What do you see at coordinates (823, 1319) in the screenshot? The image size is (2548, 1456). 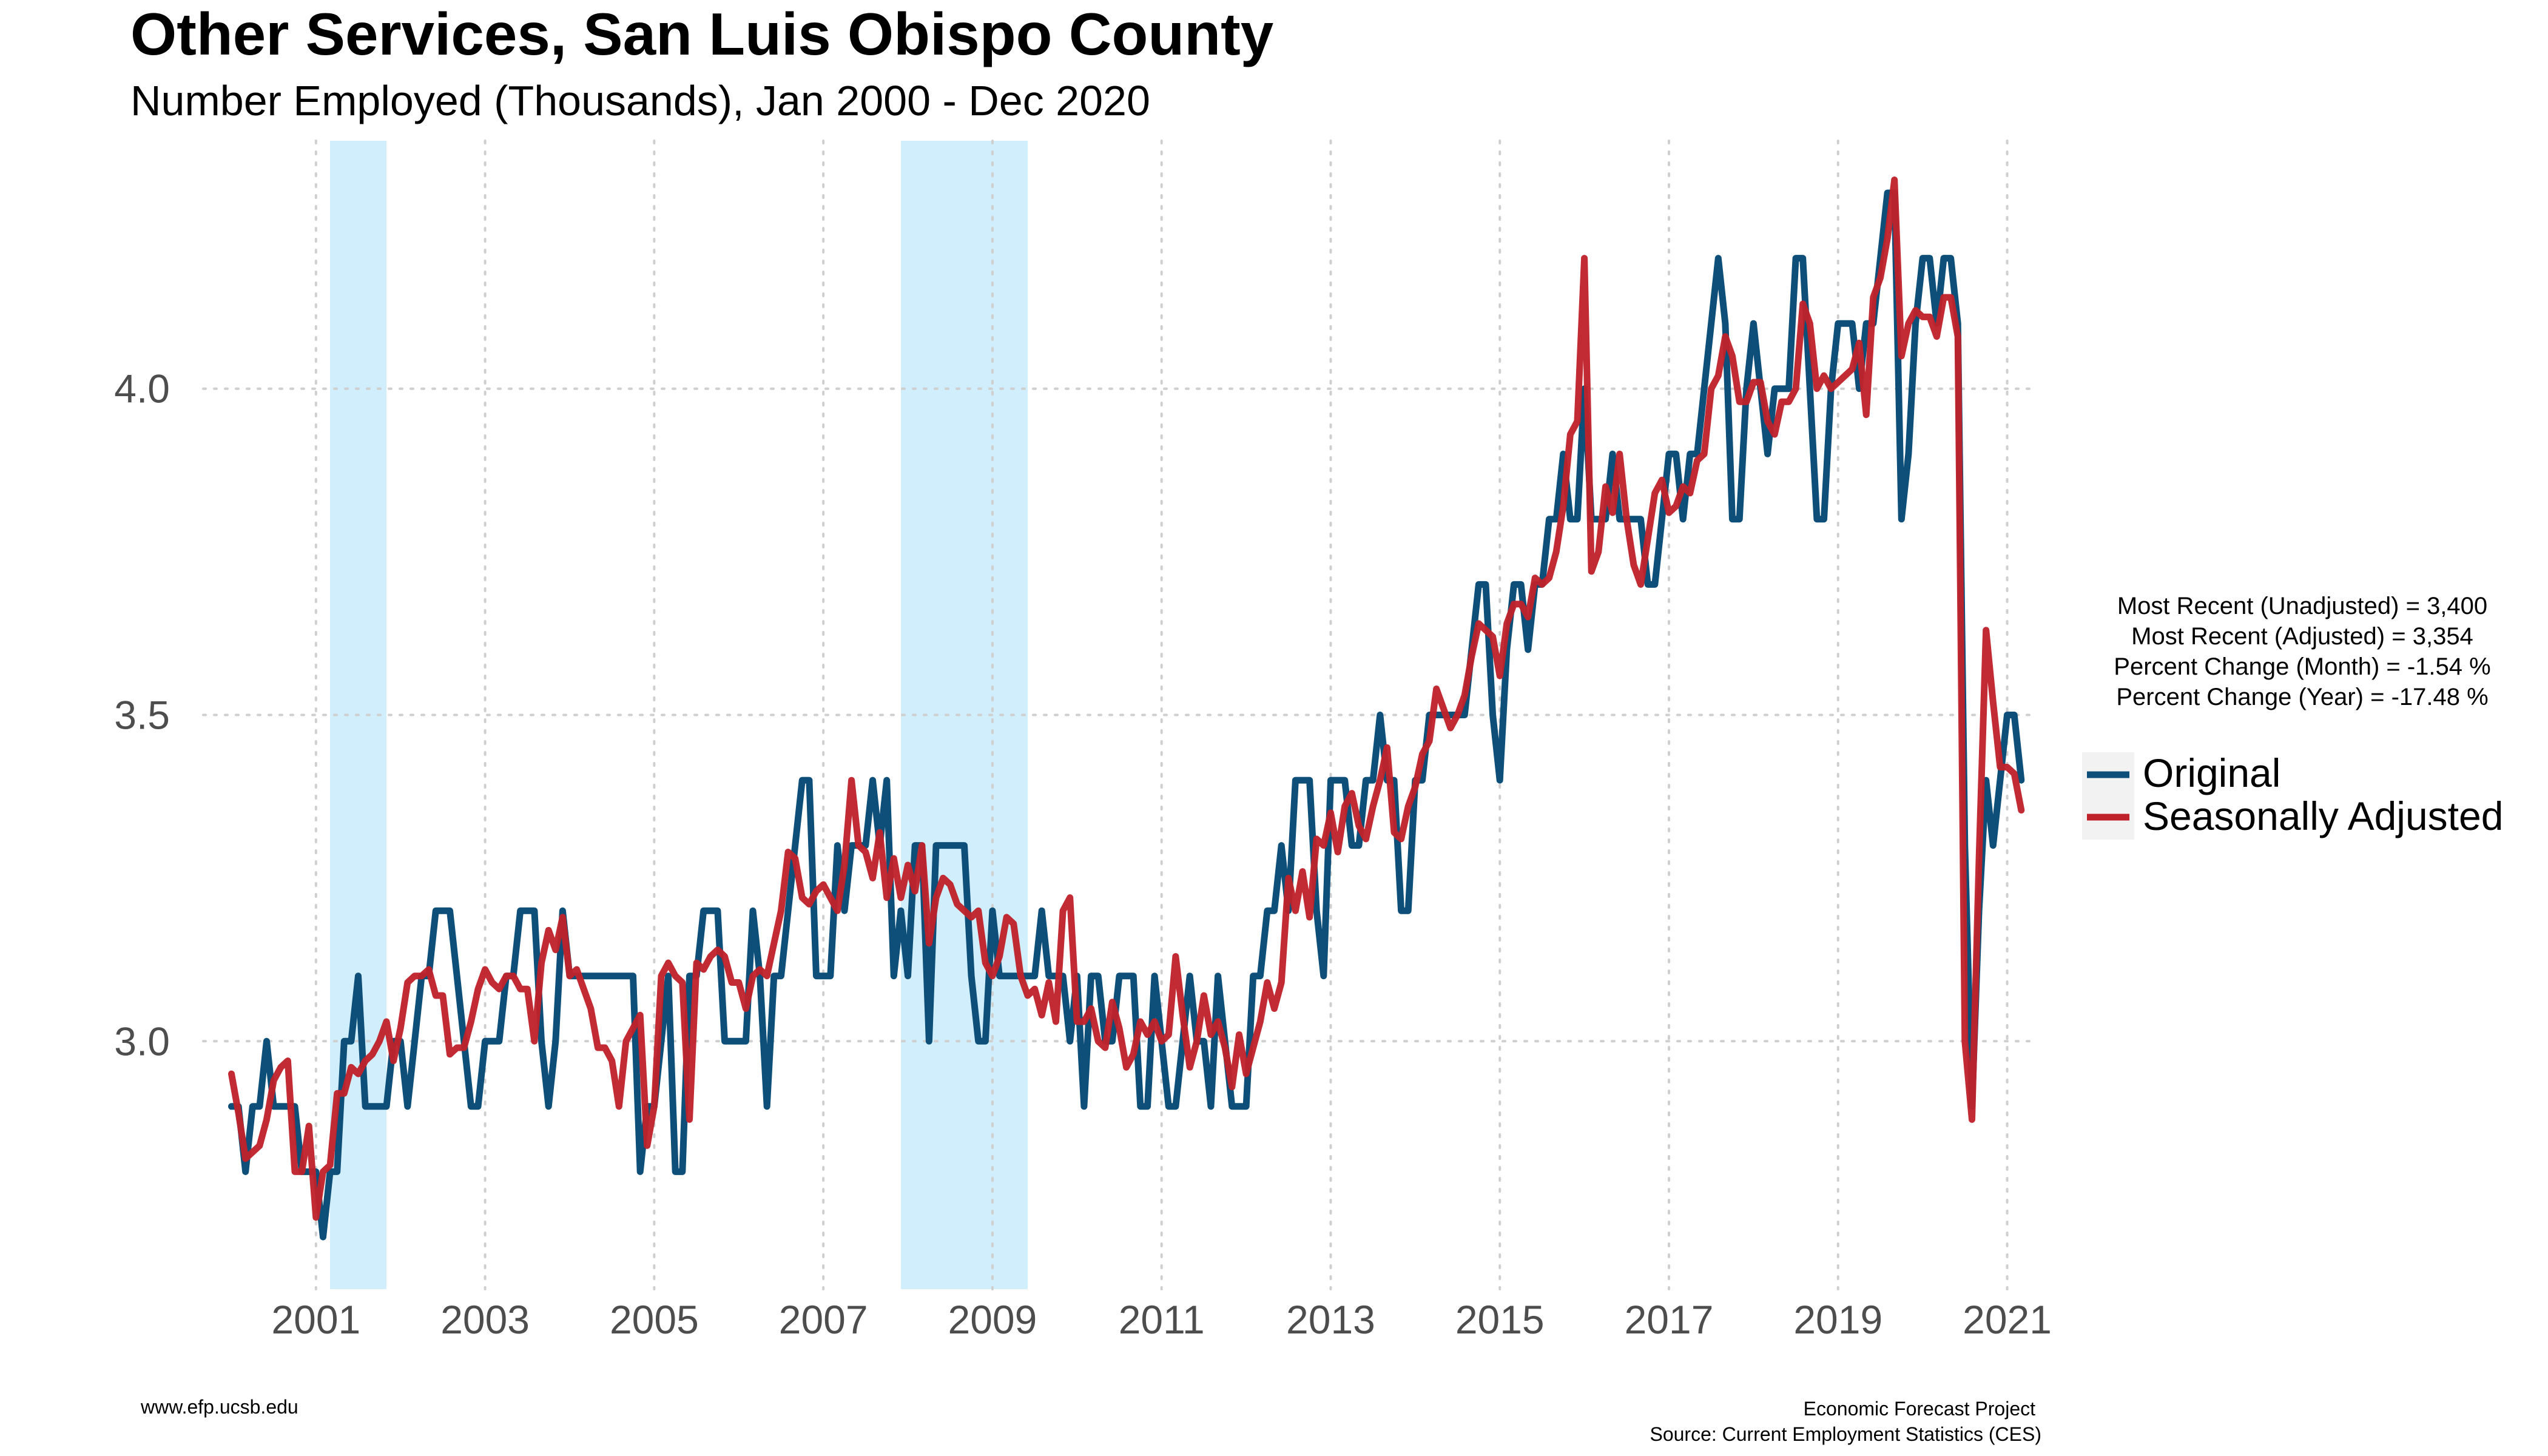 I see `x-tick-label-2007: 2007` at bounding box center [823, 1319].